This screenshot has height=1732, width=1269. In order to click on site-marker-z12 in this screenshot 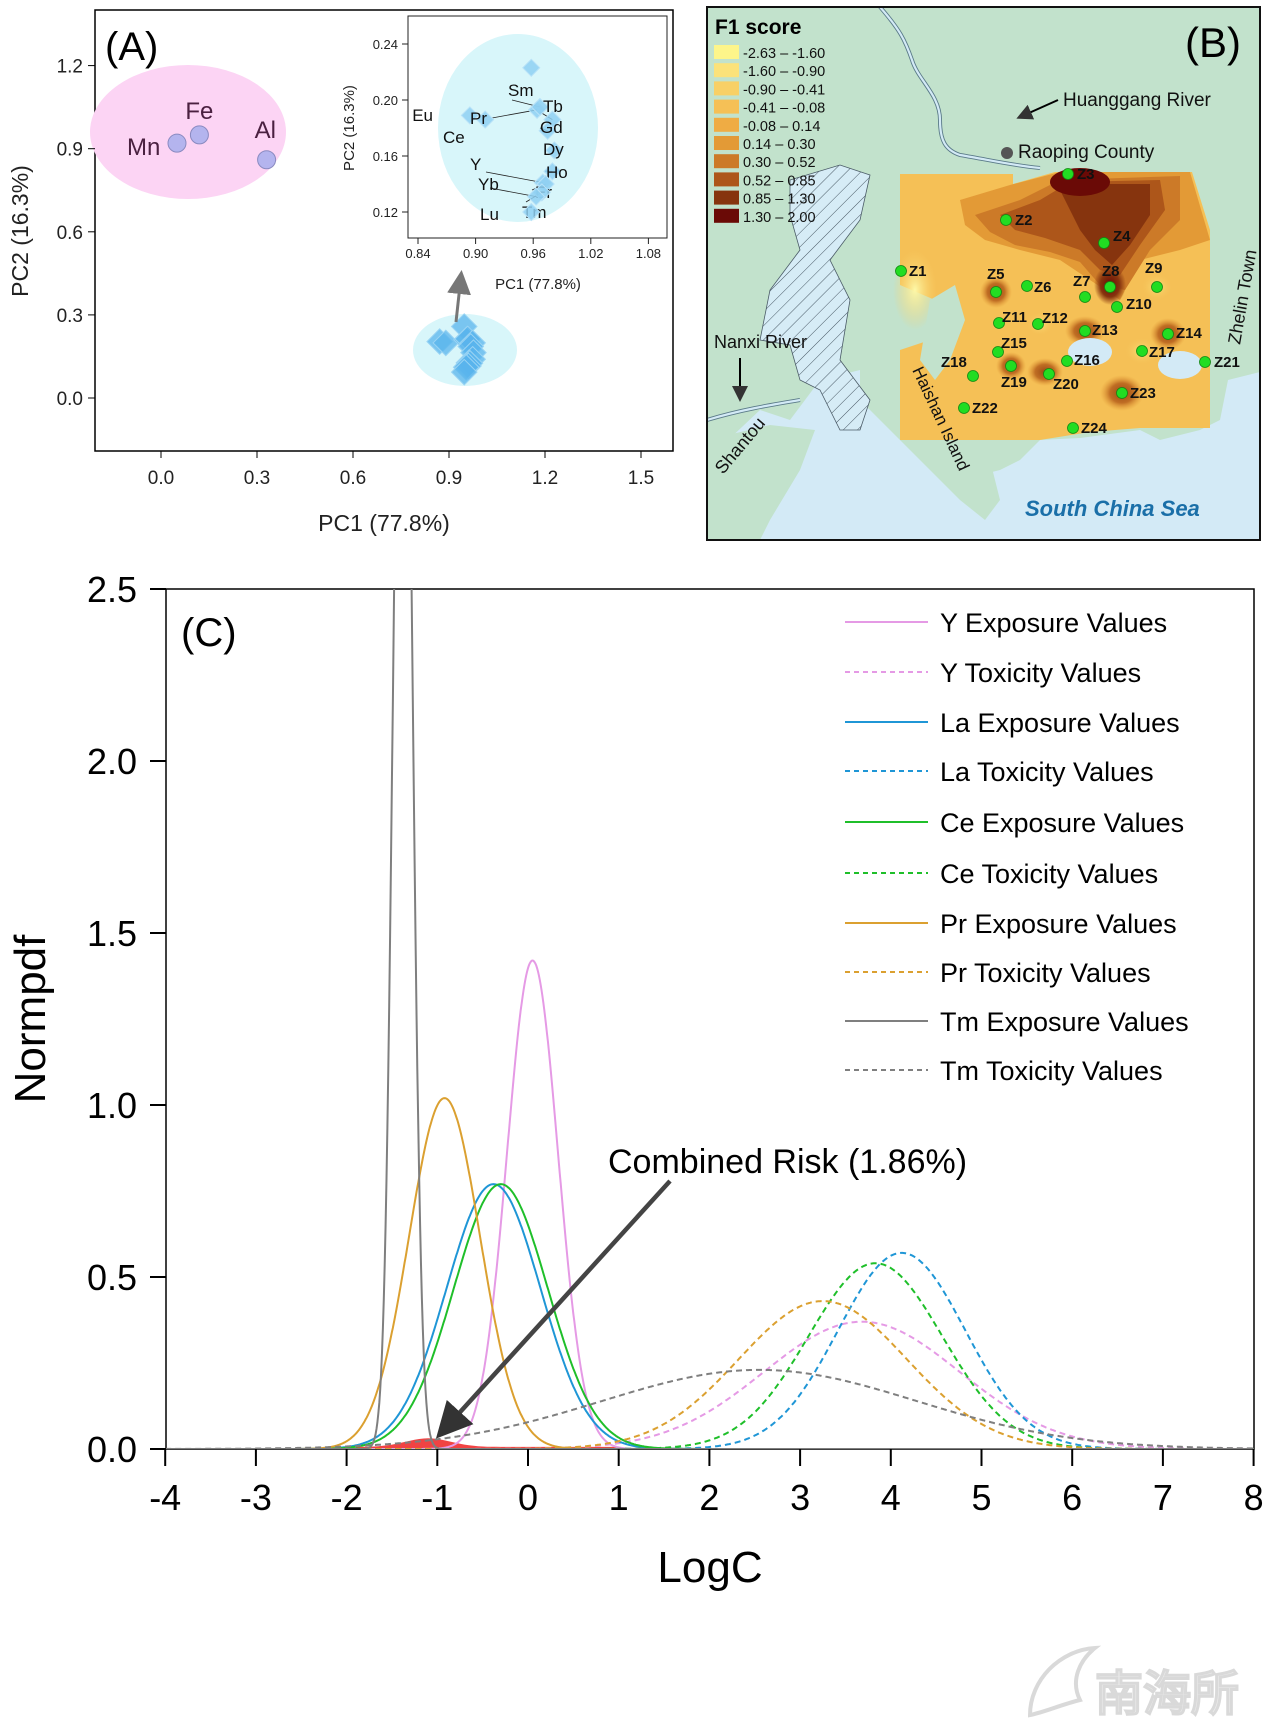, I will do `click(1038, 324)`.